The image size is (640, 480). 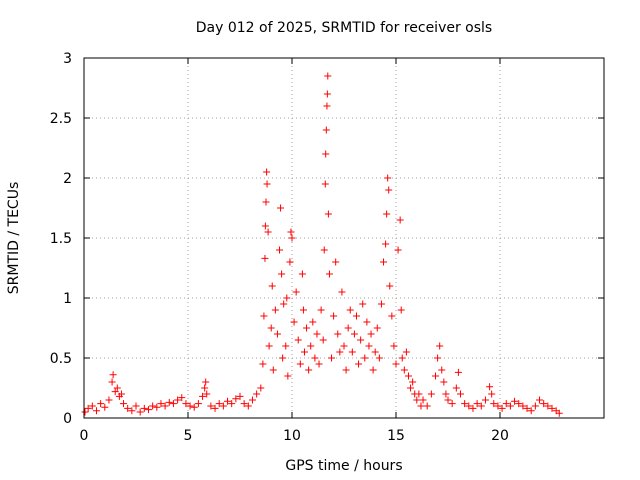 What do you see at coordinates (188, 436) in the screenshot?
I see `x-tick-label: 5` at bounding box center [188, 436].